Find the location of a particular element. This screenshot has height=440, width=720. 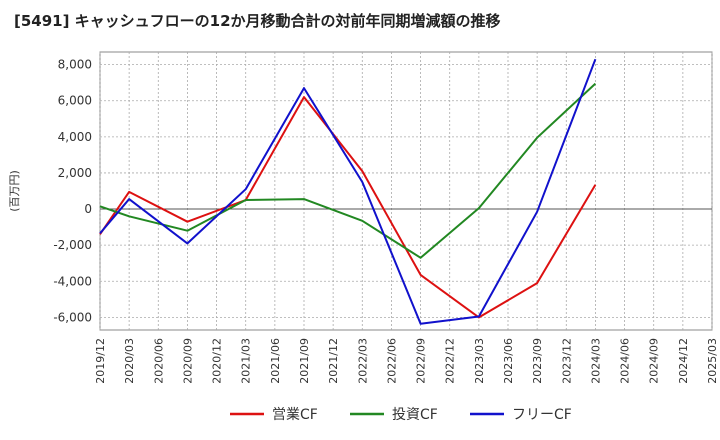

x-tick-label: 2022/06 is located at coordinates (391, 361).